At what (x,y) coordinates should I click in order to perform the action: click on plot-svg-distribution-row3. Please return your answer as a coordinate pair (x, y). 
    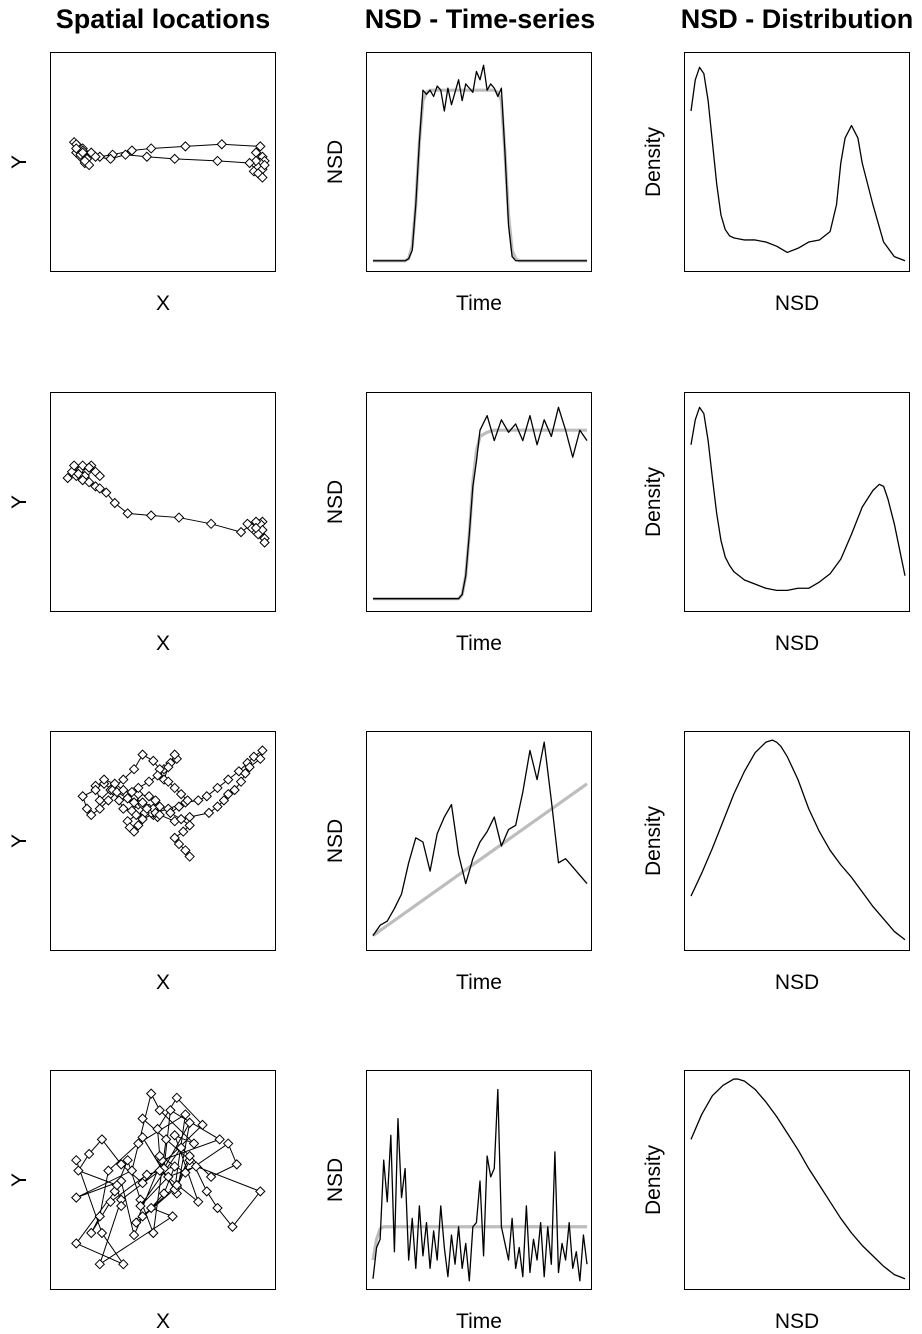
    Looking at the image, I should click on (798, 840).